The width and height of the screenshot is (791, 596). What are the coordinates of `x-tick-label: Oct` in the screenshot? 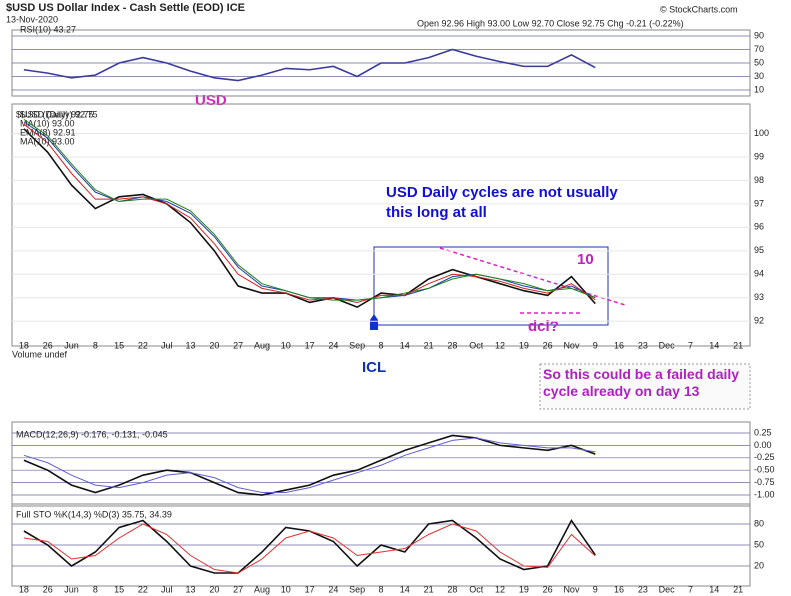 It's located at (476, 589).